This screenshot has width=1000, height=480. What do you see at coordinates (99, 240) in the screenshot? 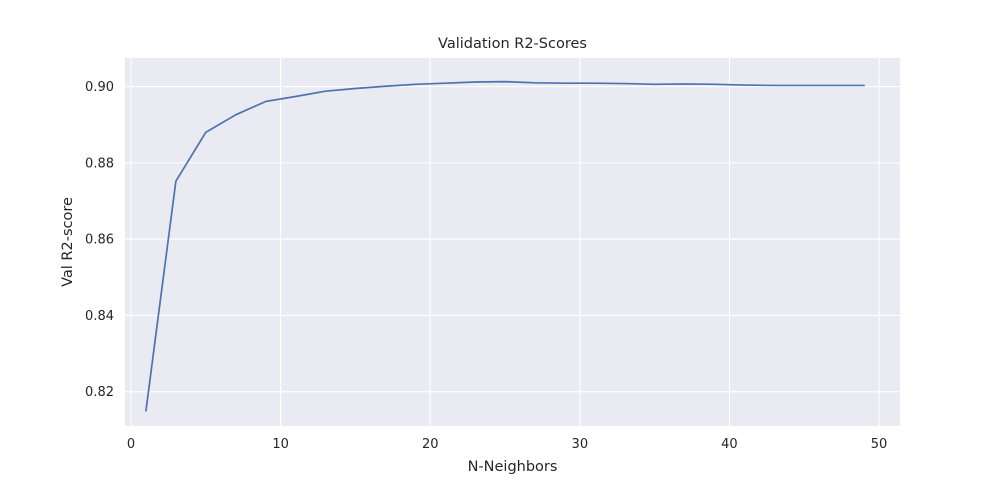
I see `y-tick-label: 0.86` at bounding box center [99, 240].